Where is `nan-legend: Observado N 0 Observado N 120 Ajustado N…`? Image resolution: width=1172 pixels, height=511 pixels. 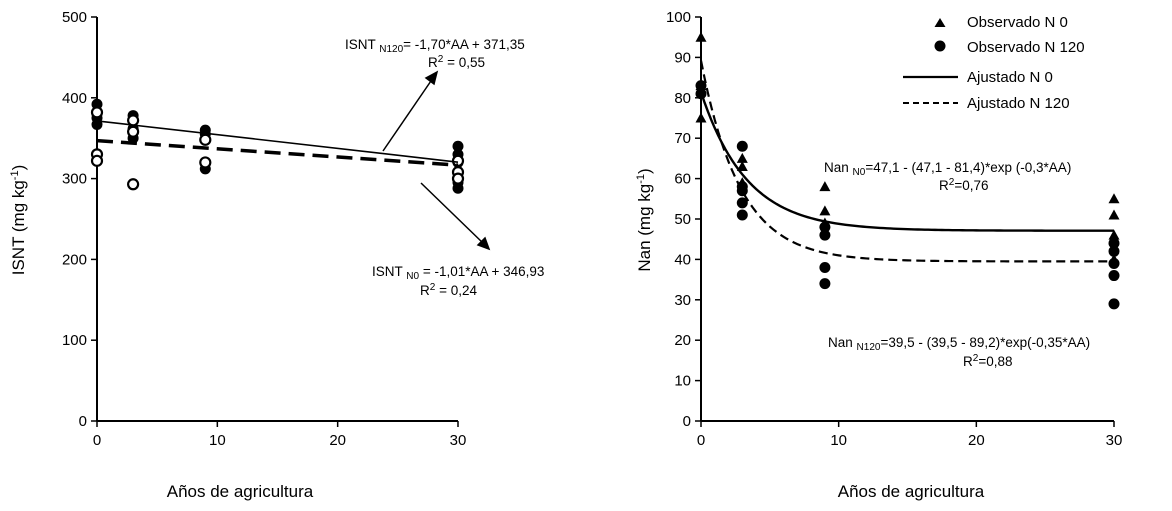
nan-legend: Observado N 0 Observado N 120 Ajustado N… is located at coordinates (994, 63).